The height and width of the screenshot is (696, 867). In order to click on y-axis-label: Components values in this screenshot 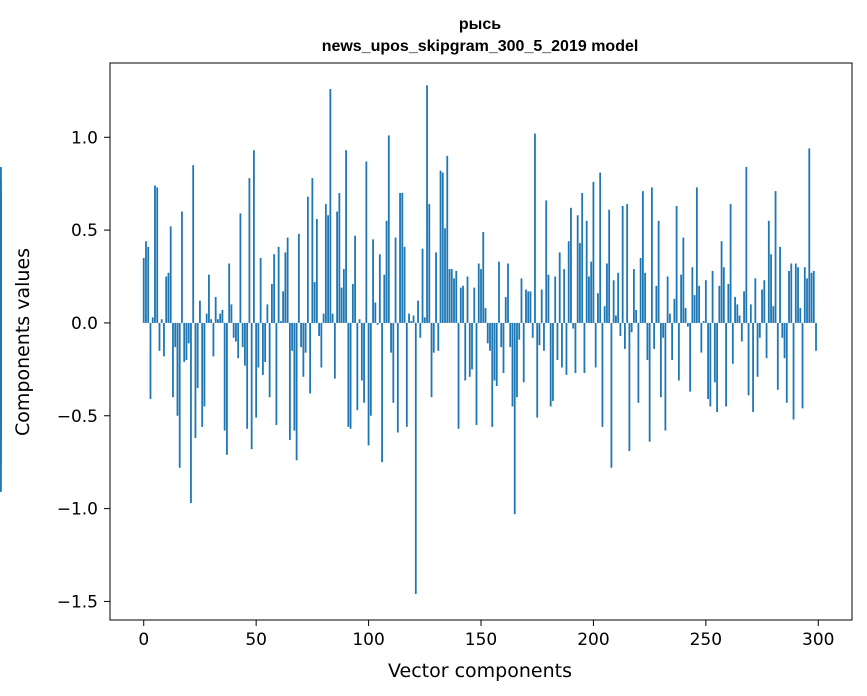, I will do `click(23, 342)`.